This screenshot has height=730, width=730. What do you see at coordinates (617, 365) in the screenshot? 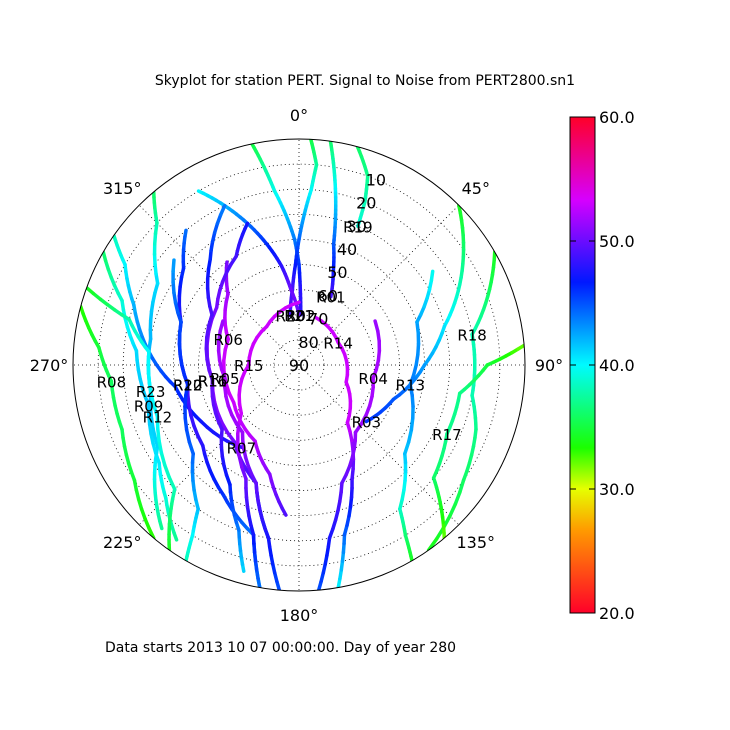
I see `colorbar-label: 40.0` at bounding box center [617, 365].